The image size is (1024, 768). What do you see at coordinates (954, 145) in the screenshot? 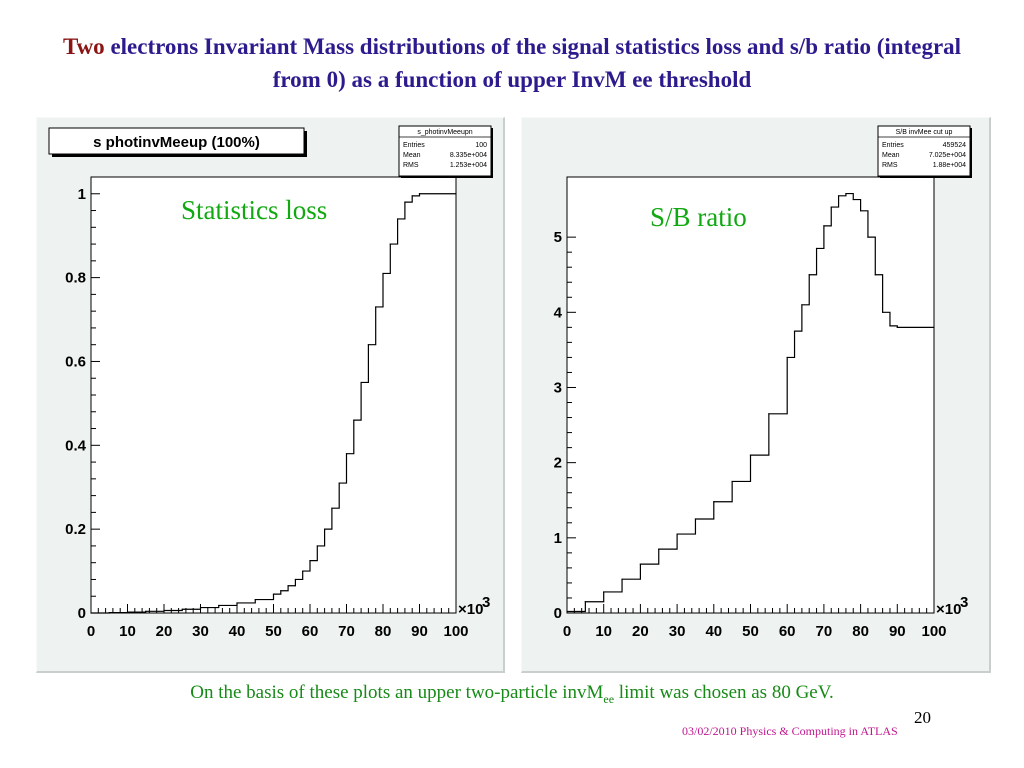
I see `stats-row-value: 459524` at bounding box center [954, 145].